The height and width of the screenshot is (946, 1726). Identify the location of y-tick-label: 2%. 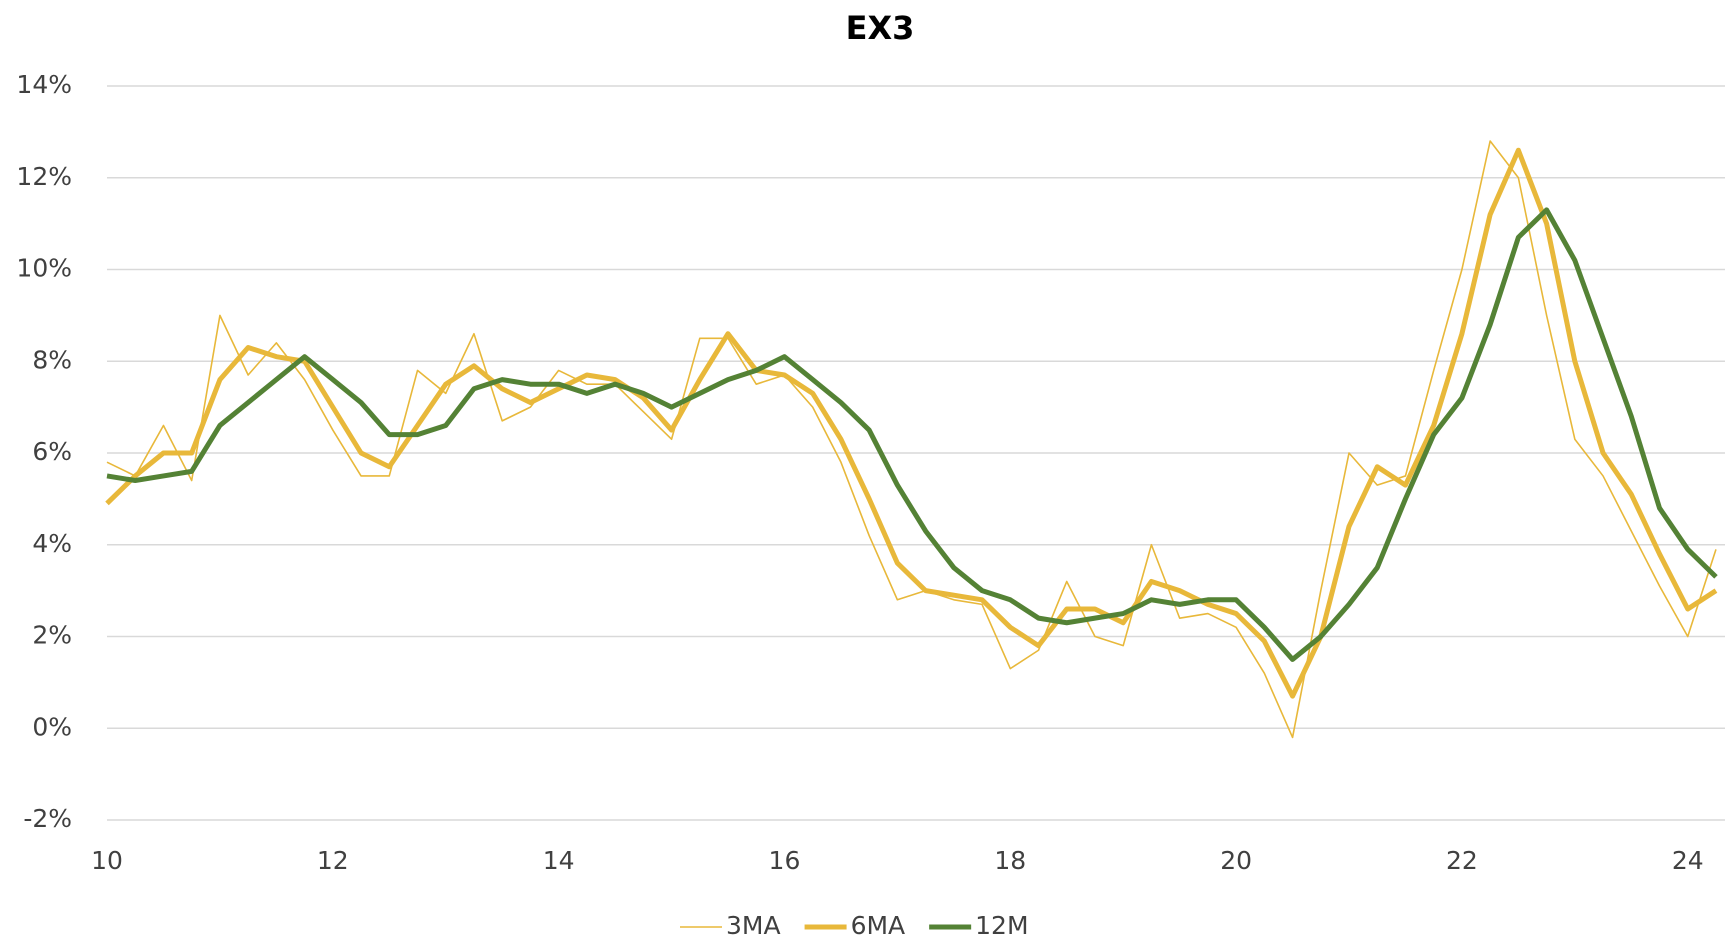
(52, 635).